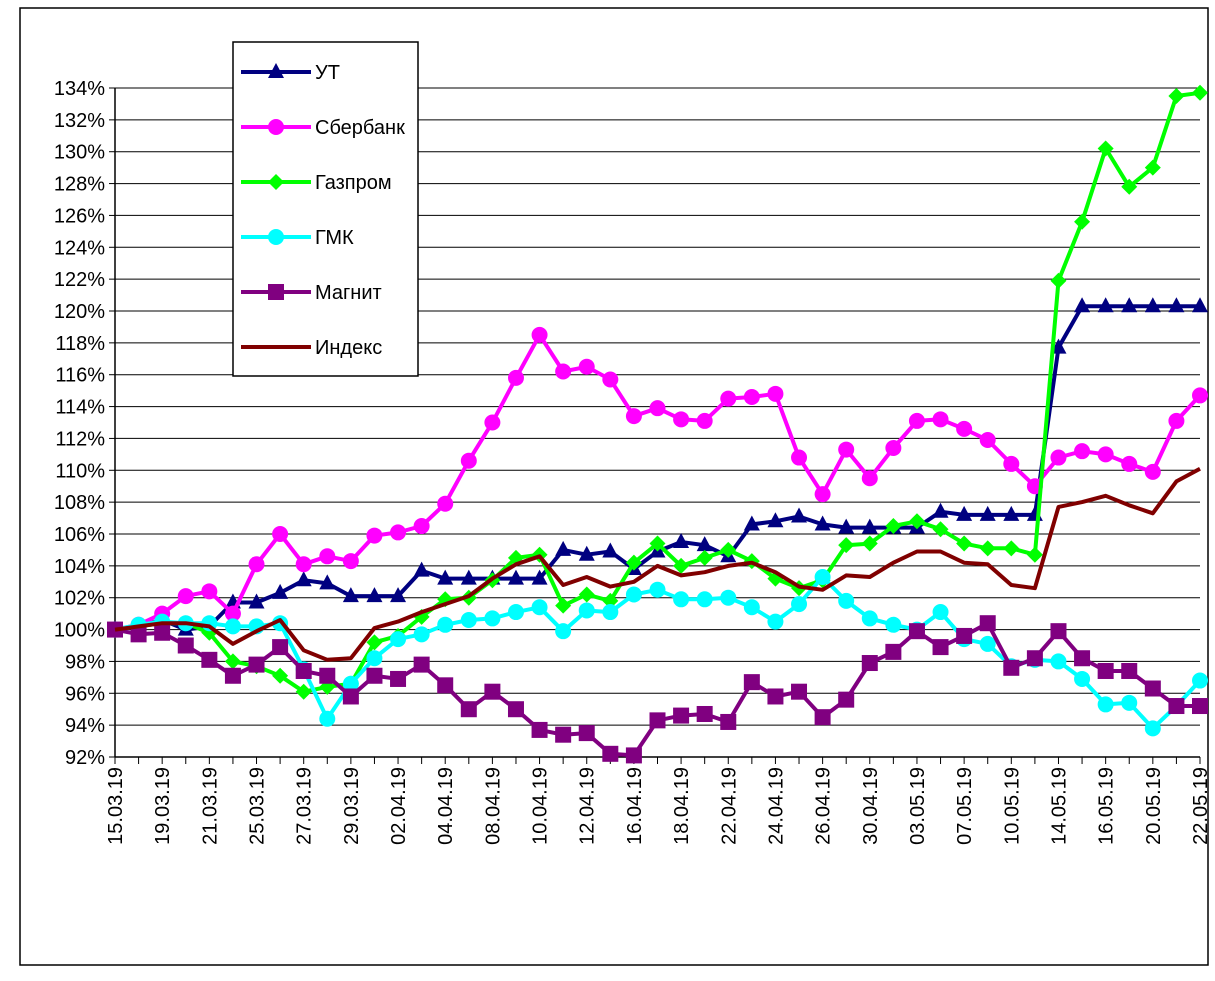 The height and width of the screenshot is (981, 1215). I want to click on x-tick-label: 16.04.19, so click(635, 806).